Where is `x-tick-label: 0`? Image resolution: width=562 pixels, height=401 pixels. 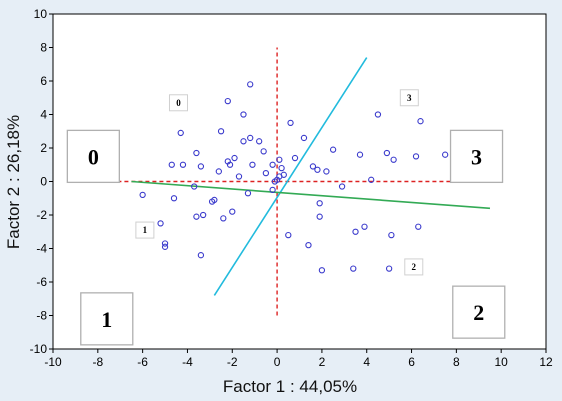 x-tick-label: 0 is located at coordinates (277, 362).